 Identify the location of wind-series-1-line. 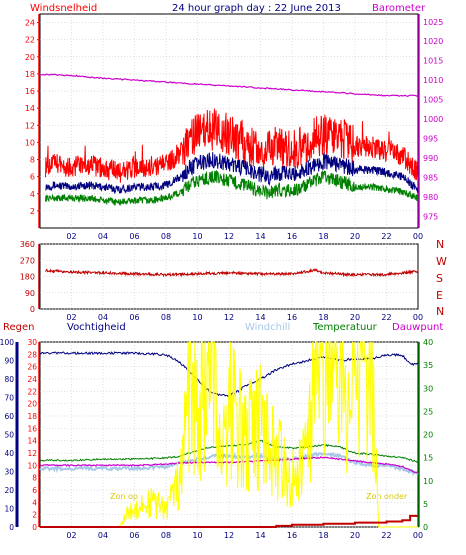
(232, 173).